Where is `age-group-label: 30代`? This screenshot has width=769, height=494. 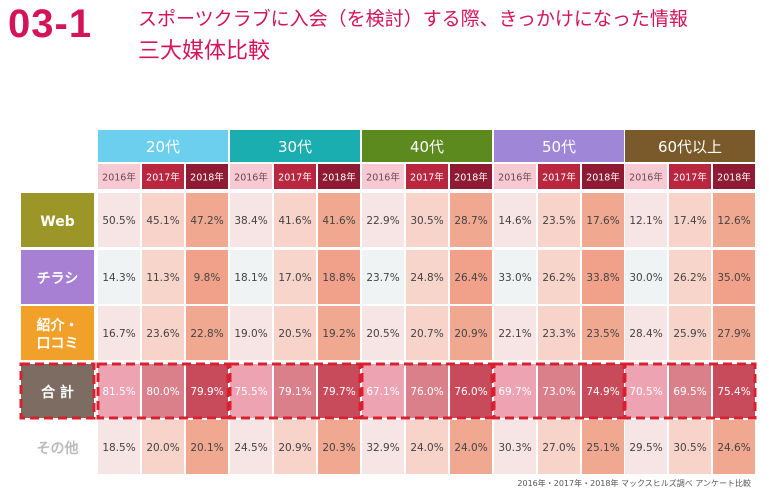
age-group-label: 30代 is located at coordinates (295, 147).